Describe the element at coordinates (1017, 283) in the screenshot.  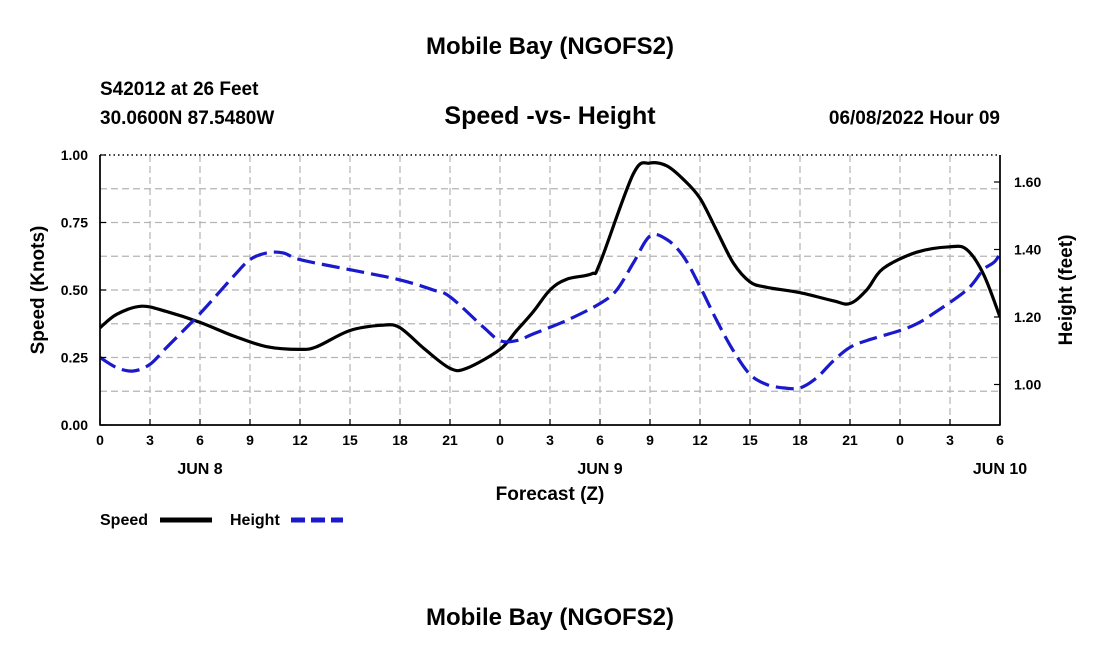
I see `y2-axis-ticks: 1.00 1.20 1.40 1.60` at that location.